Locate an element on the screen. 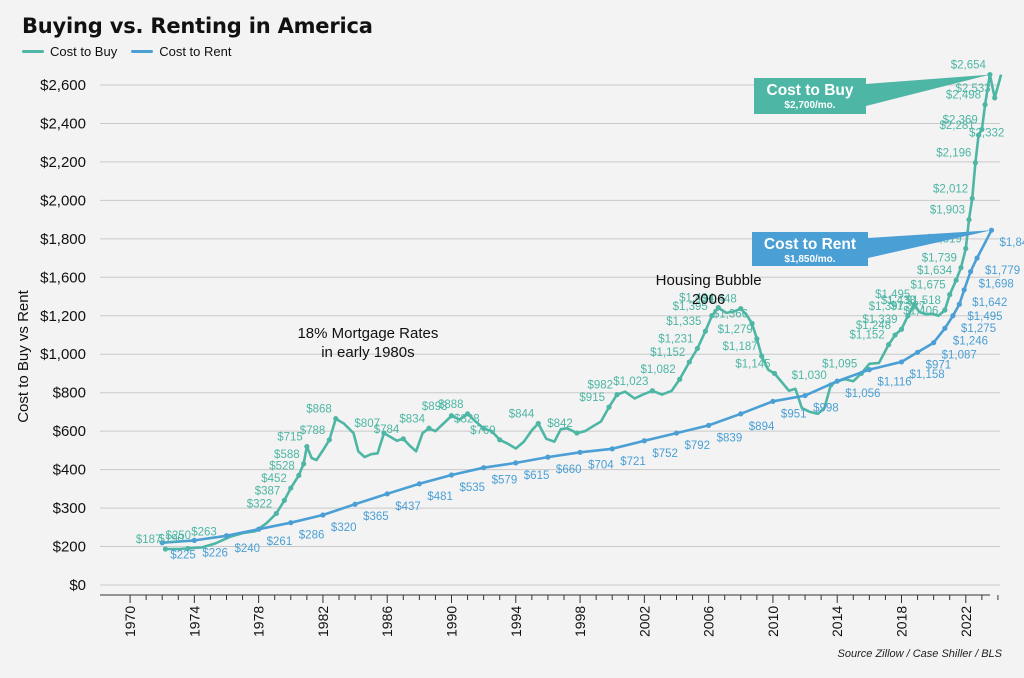 The height and width of the screenshot is (678, 1024). data-label-rent: $1,158 is located at coordinates (927, 375).